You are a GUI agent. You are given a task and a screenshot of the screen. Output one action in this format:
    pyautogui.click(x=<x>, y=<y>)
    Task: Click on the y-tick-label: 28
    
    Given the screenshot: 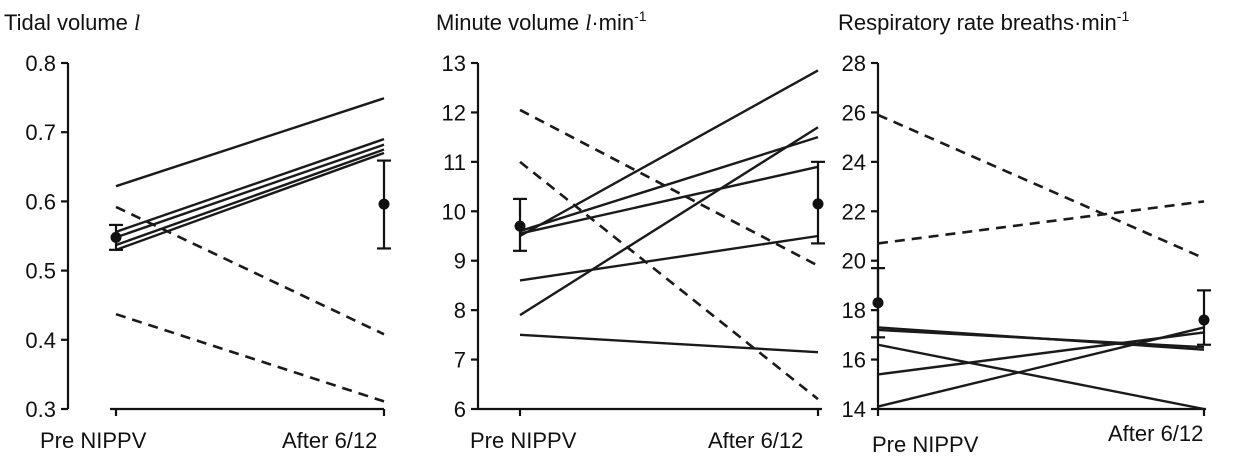 What is the action you would take?
    pyautogui.click(x=854, y=63)
    